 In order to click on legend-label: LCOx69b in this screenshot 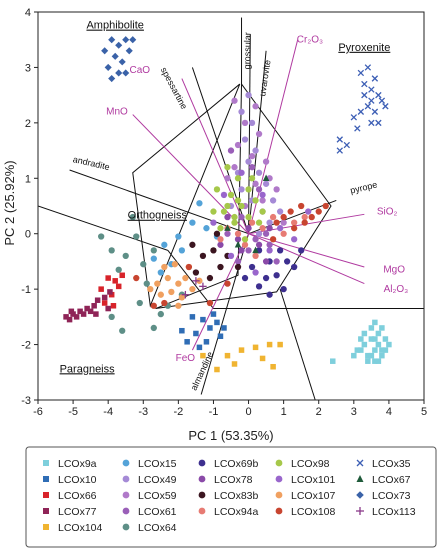, I will do `click(236, 464)`.